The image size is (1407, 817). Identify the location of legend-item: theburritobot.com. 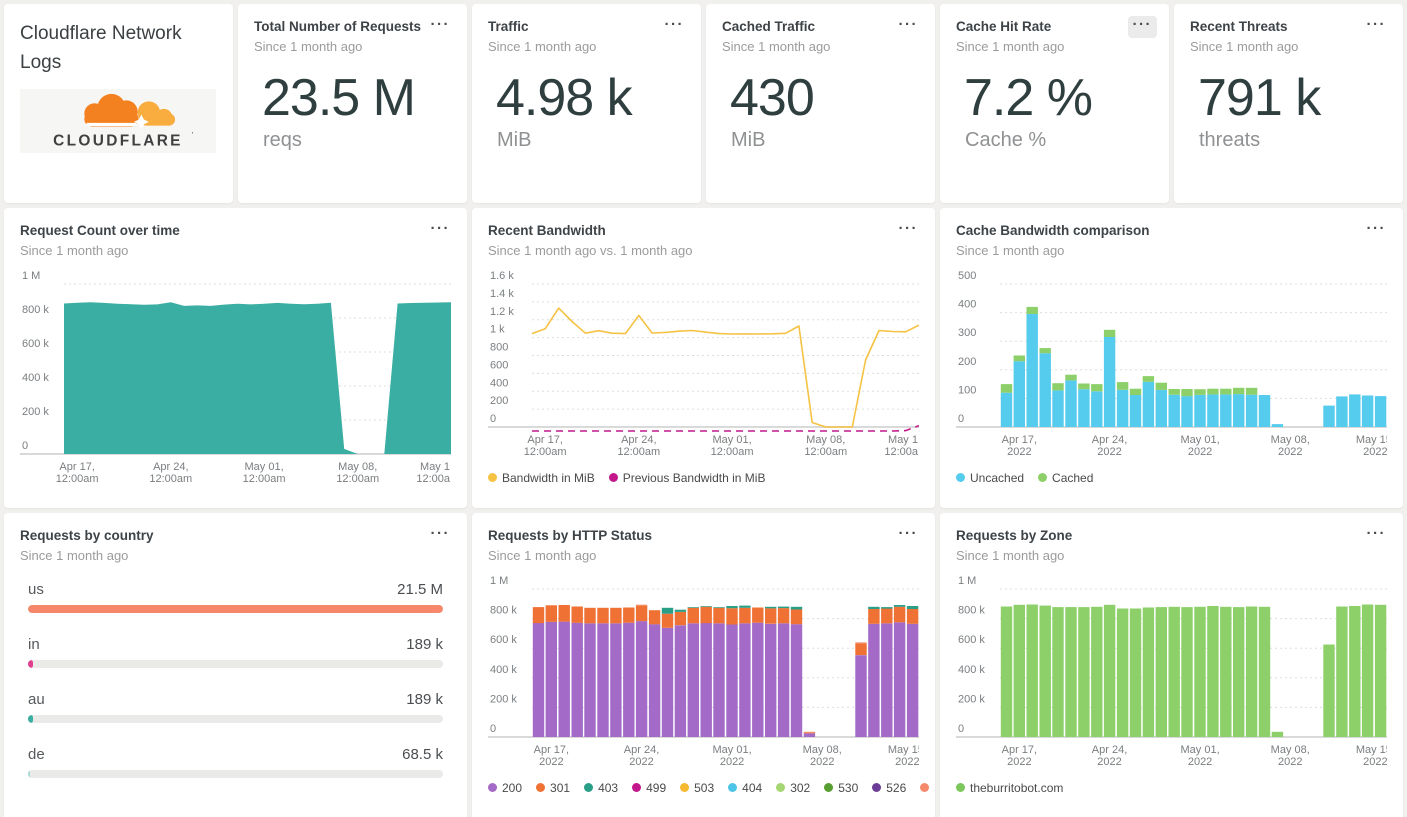
(1009, 788).